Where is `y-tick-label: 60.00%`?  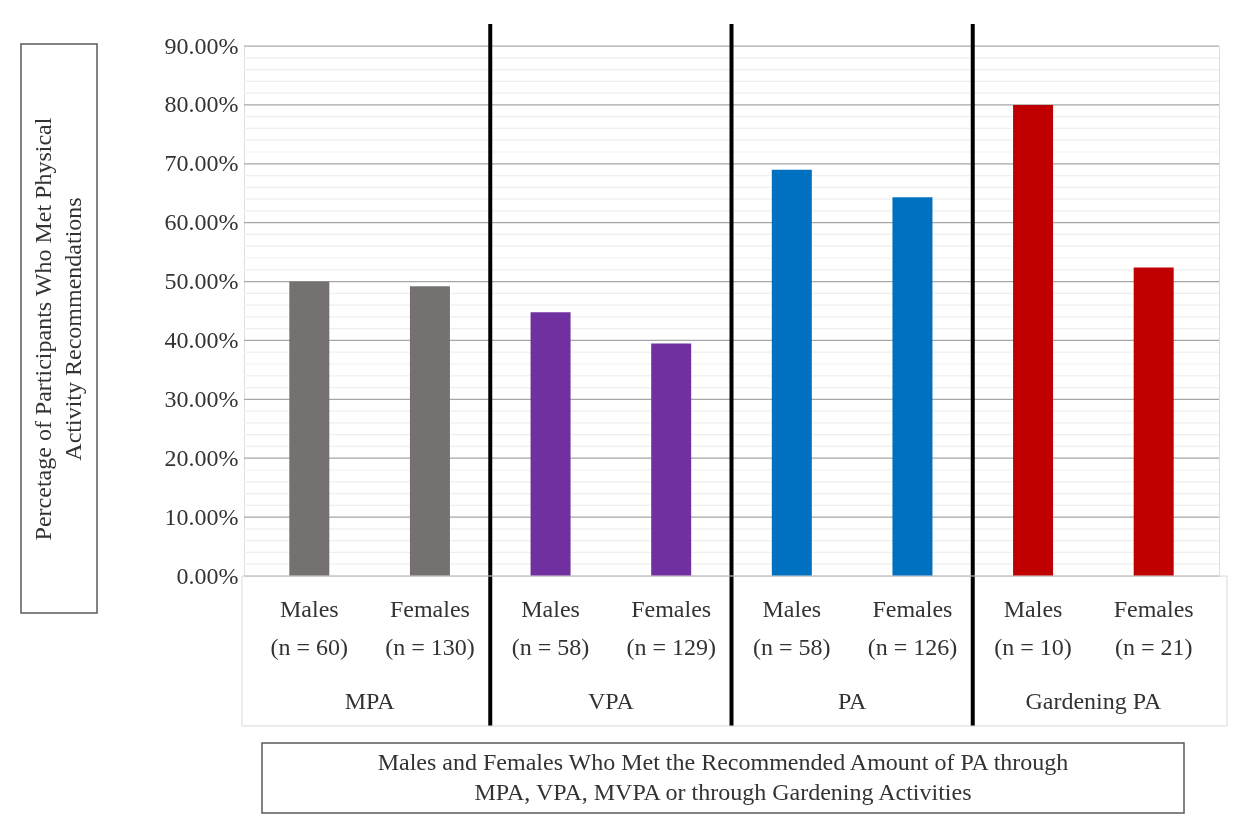
y-tick-label: 60.00% is located at coordinates (201, 222).